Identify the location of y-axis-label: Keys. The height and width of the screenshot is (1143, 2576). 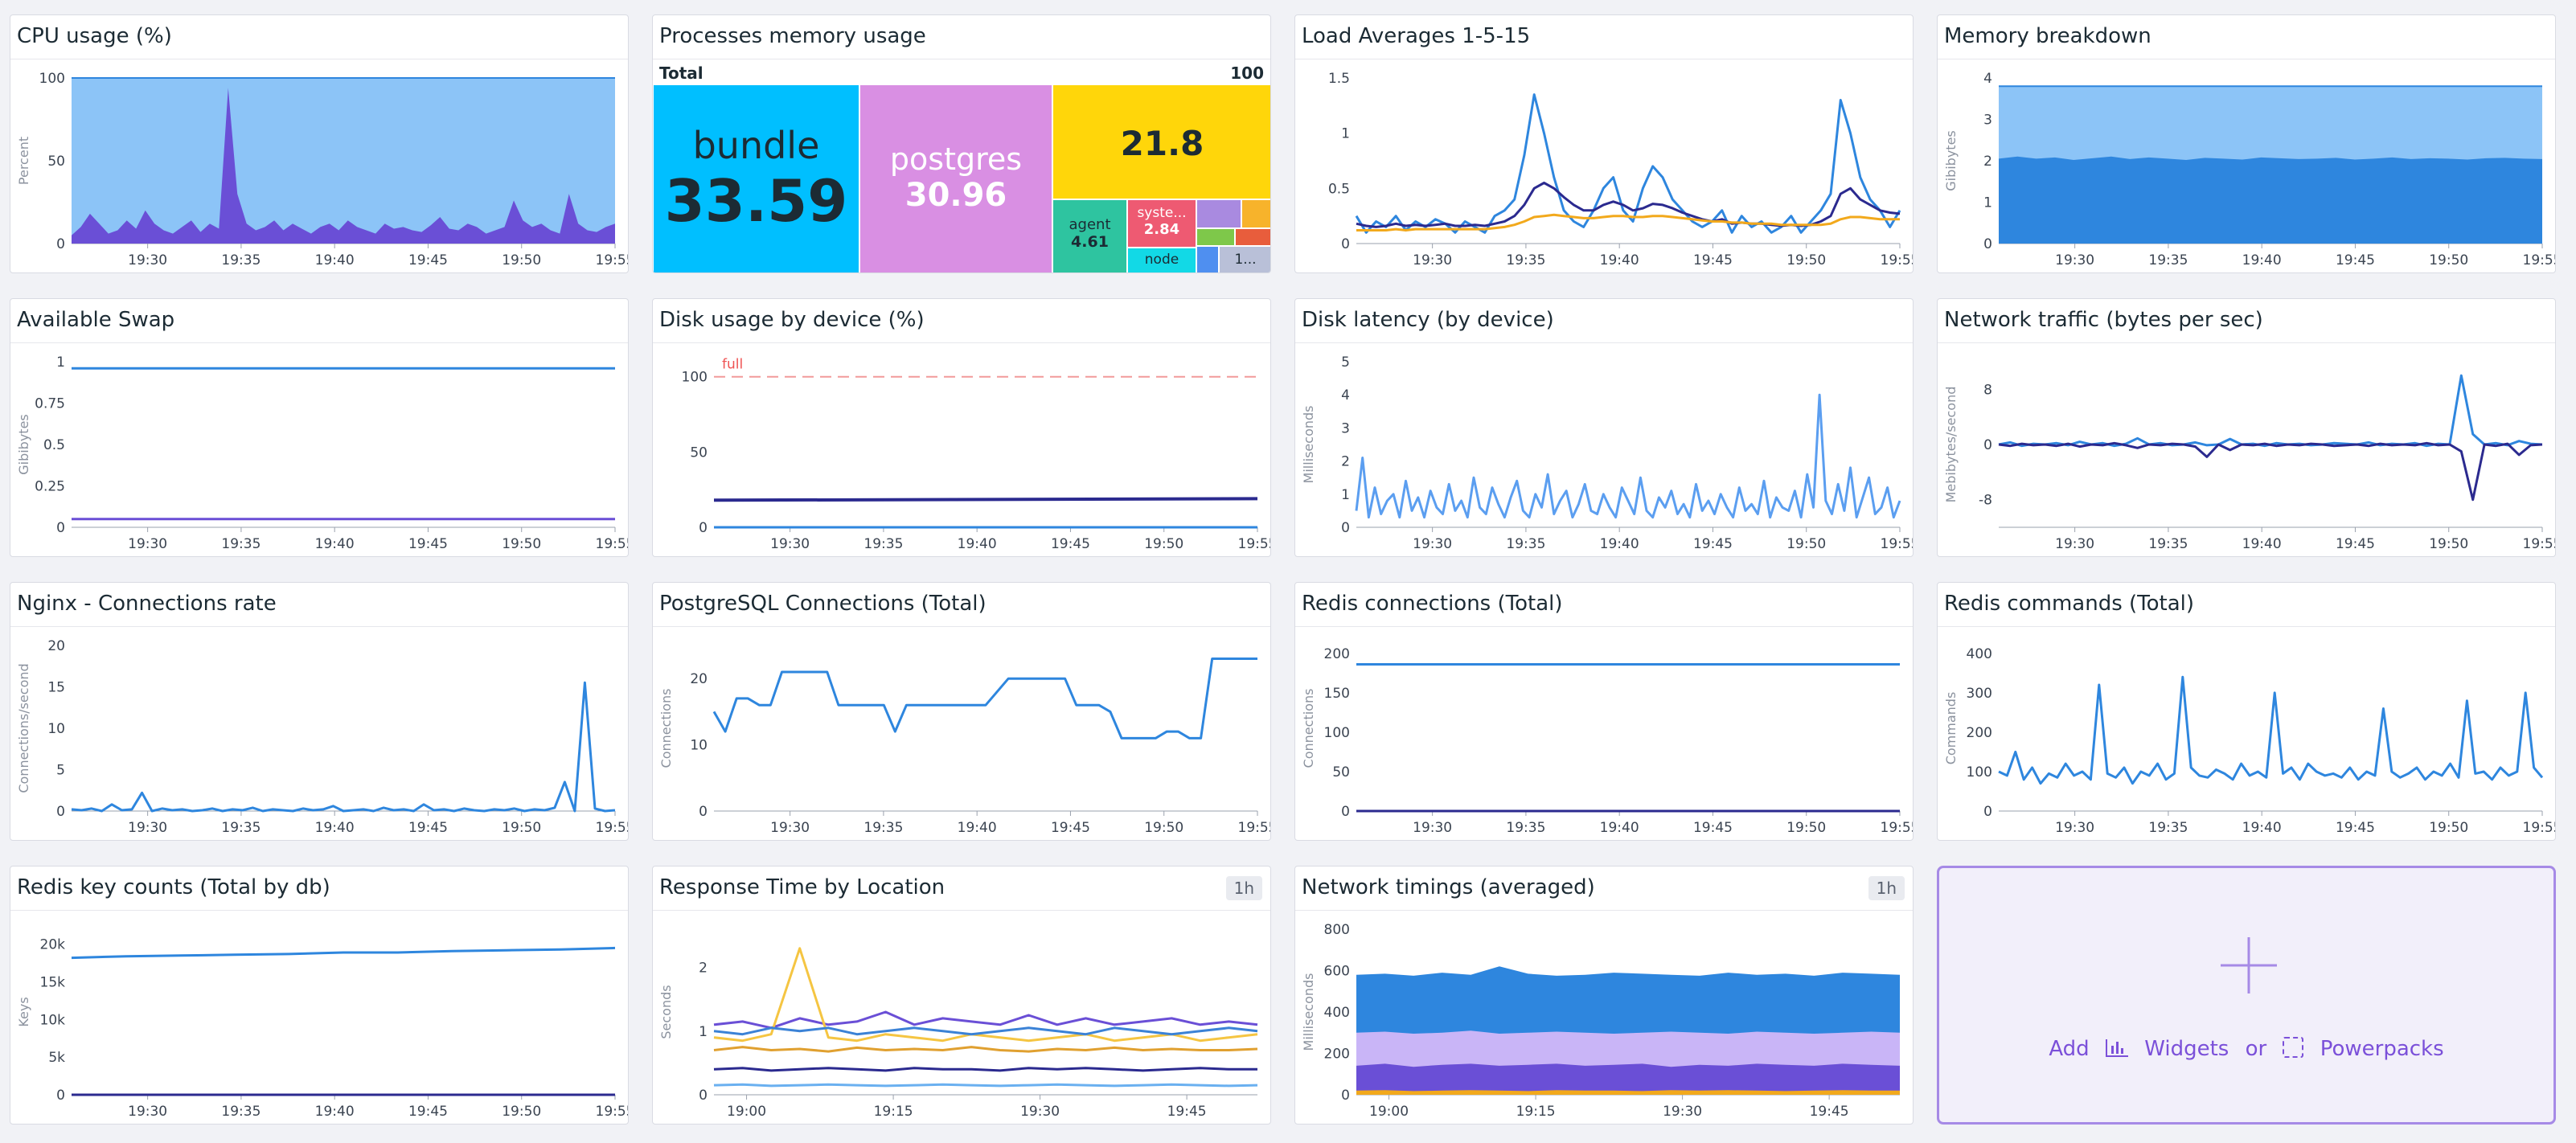
(23, 1011).